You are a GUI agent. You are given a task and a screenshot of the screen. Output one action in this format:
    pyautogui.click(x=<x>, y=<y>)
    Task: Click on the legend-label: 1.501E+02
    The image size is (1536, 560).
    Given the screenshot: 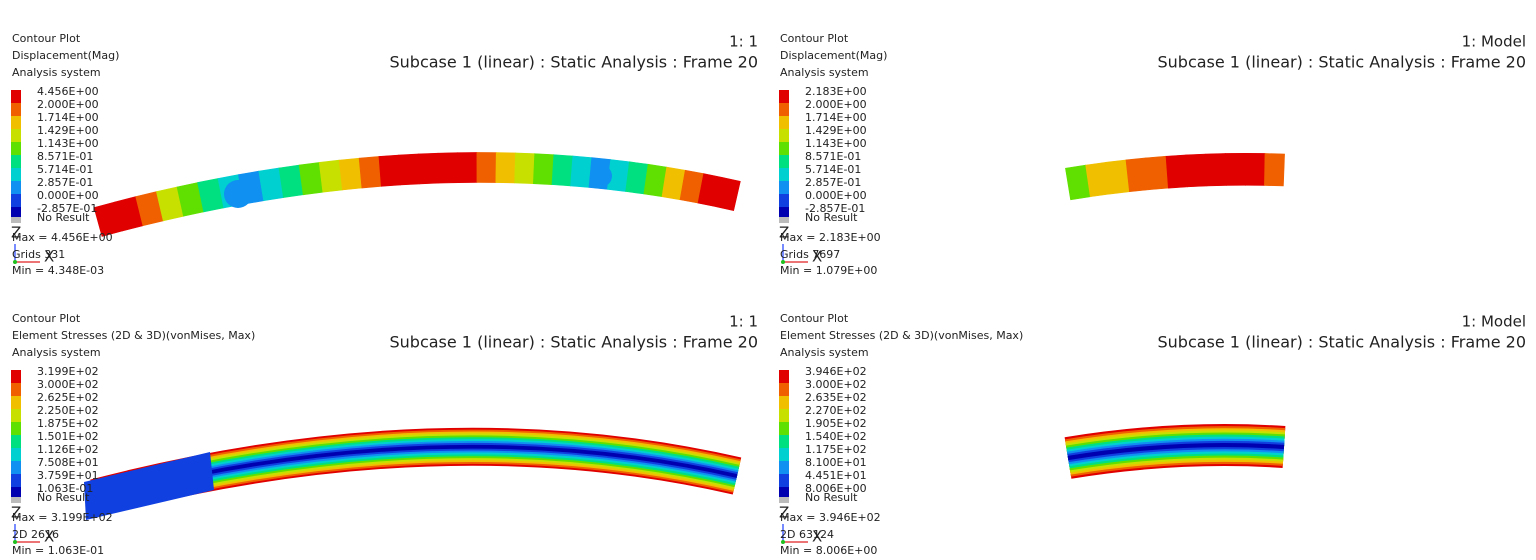 What is the action you would take?
    pyautogui.click(x=68, y=436)
    